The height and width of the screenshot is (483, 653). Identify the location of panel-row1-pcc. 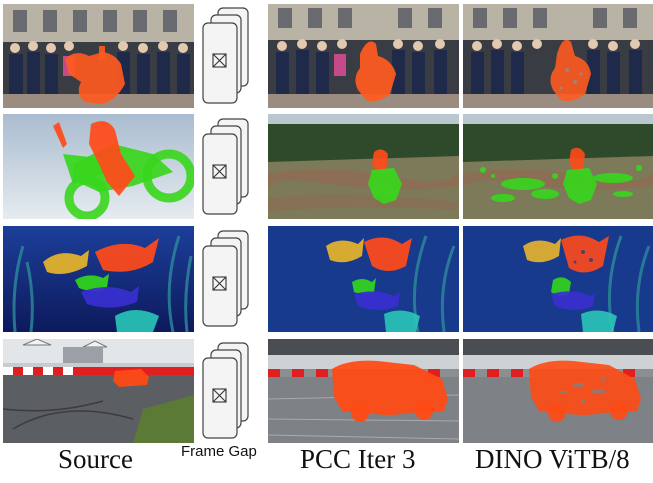
(363, 56).